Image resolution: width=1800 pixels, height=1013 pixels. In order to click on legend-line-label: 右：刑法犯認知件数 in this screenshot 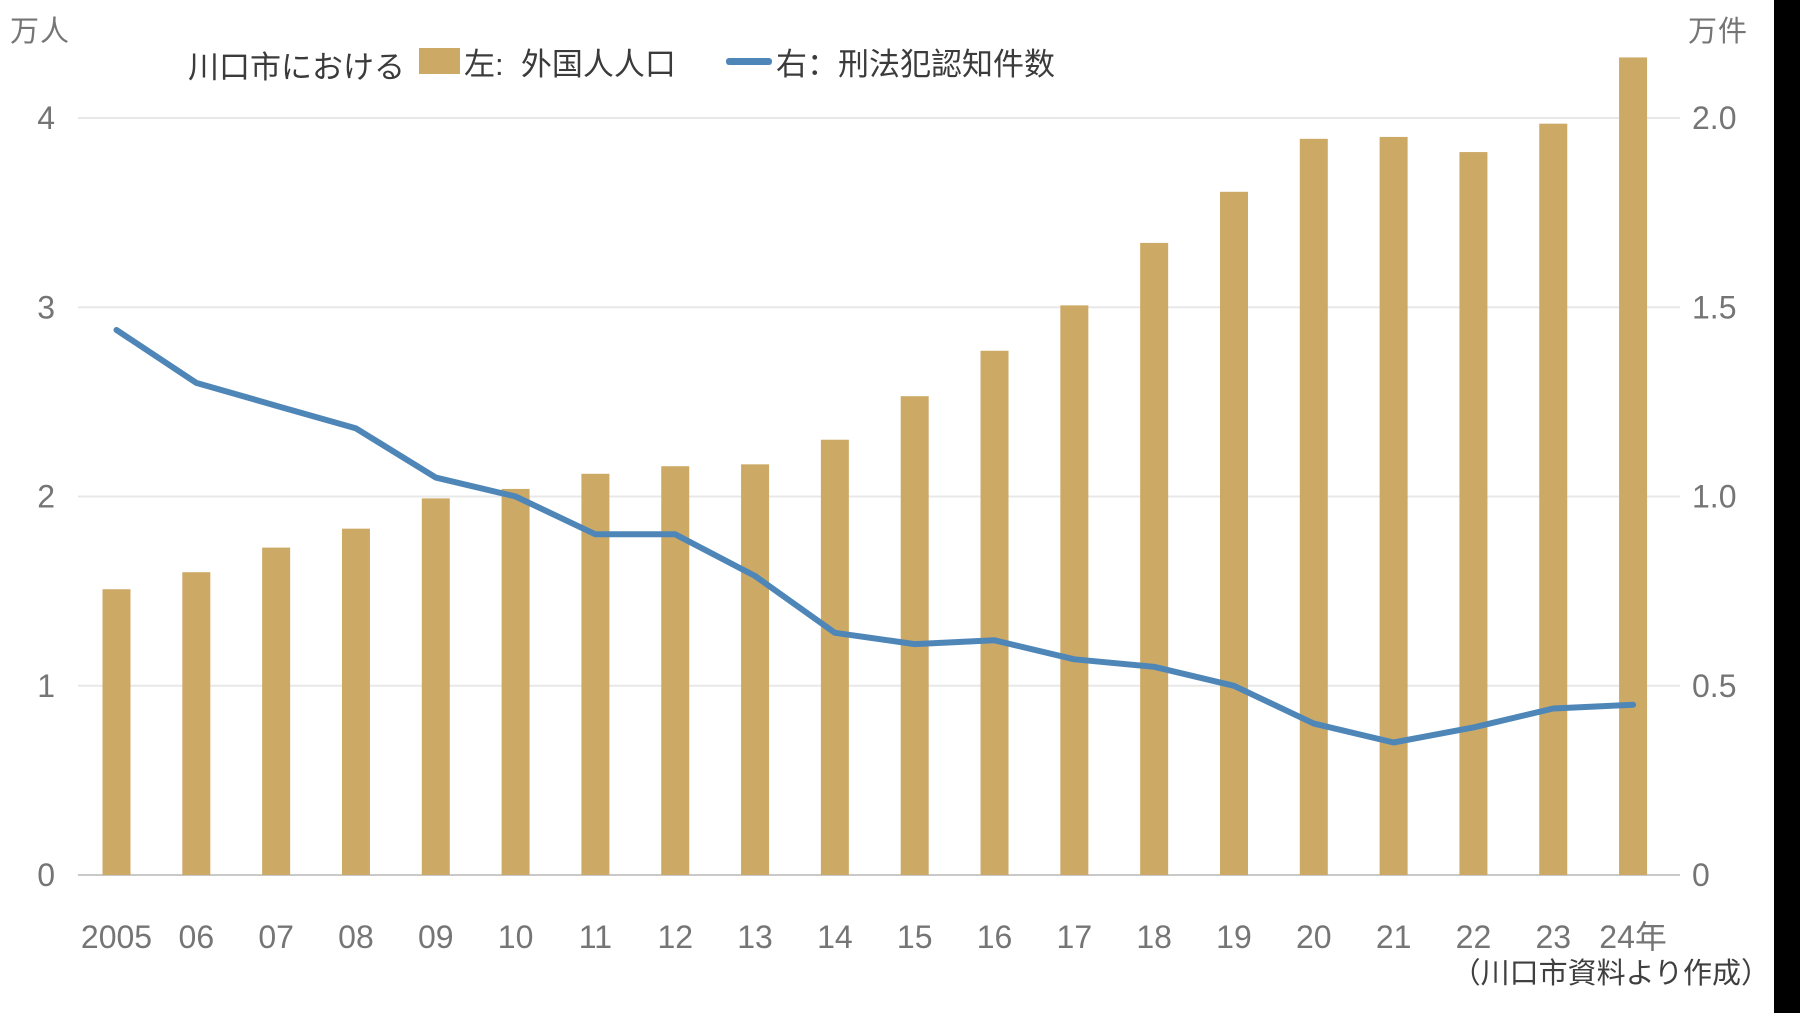, I will do `click(915, 64)`.